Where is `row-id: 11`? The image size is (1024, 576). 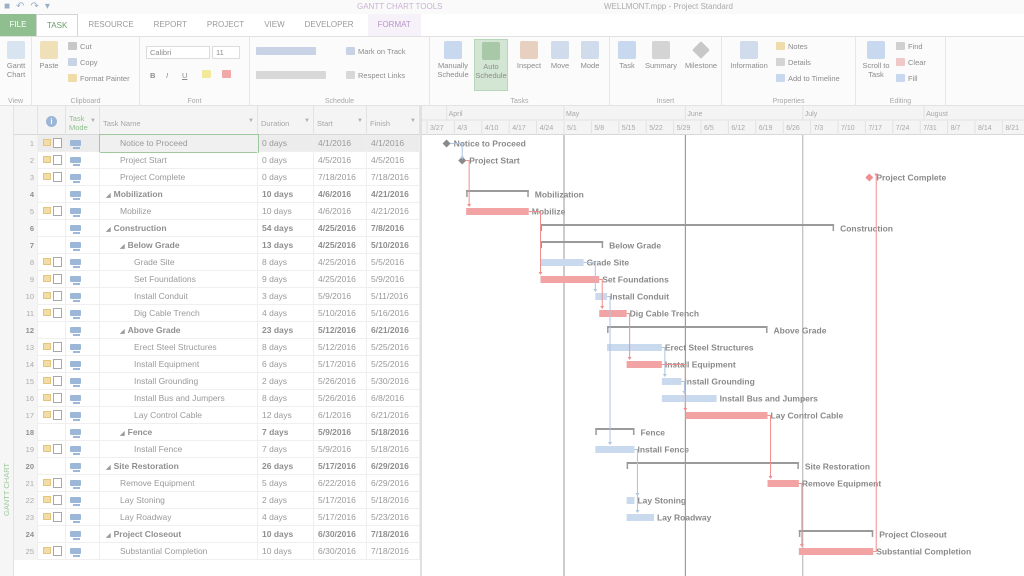
row-id: 11 is located at coordinates (26, 313).